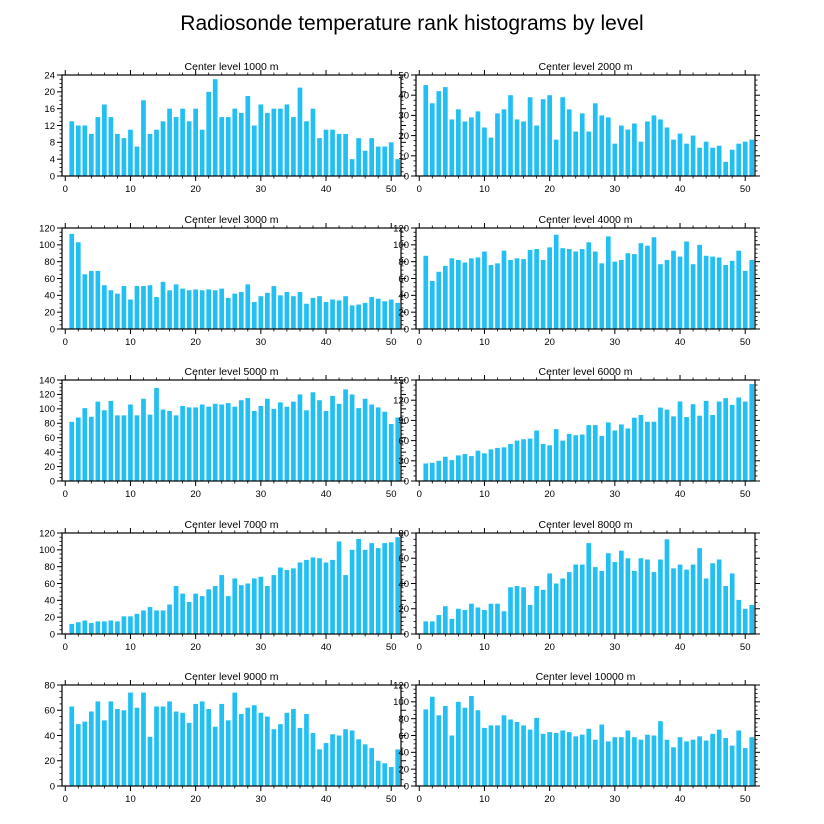  Describe the element at coordinates (680, 799) in the screenshot. I see `x-tick-label: 40` at that location.